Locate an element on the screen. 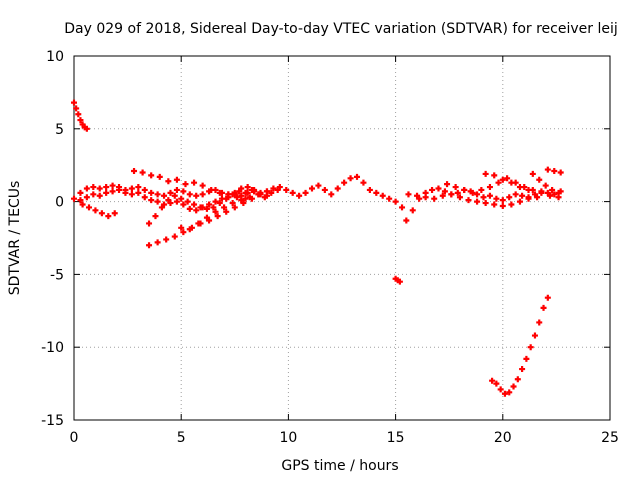 This screenshot has width=640, height=480. x-tick-label: 10 is located at coordinates (288, 438).